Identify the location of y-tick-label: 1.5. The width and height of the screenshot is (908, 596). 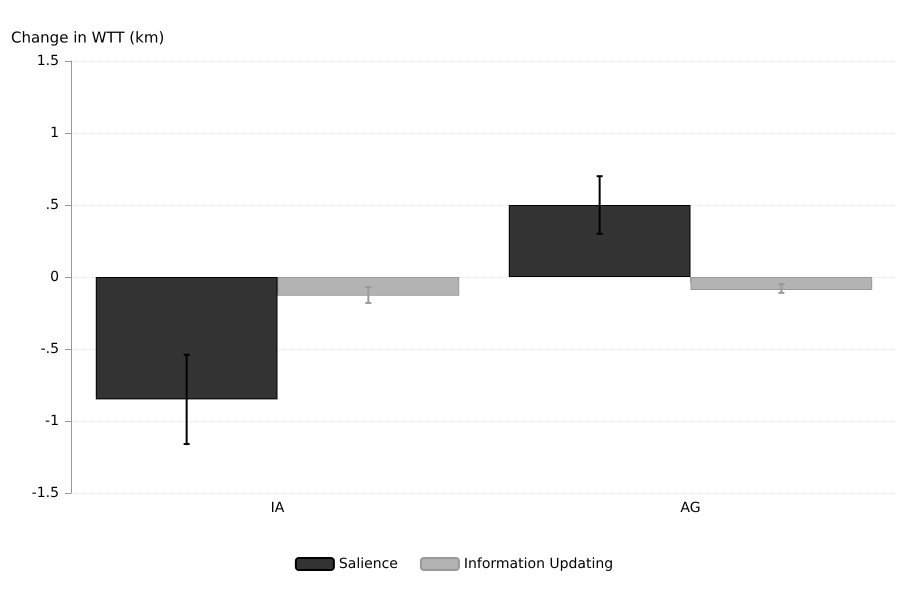
(47, 61).